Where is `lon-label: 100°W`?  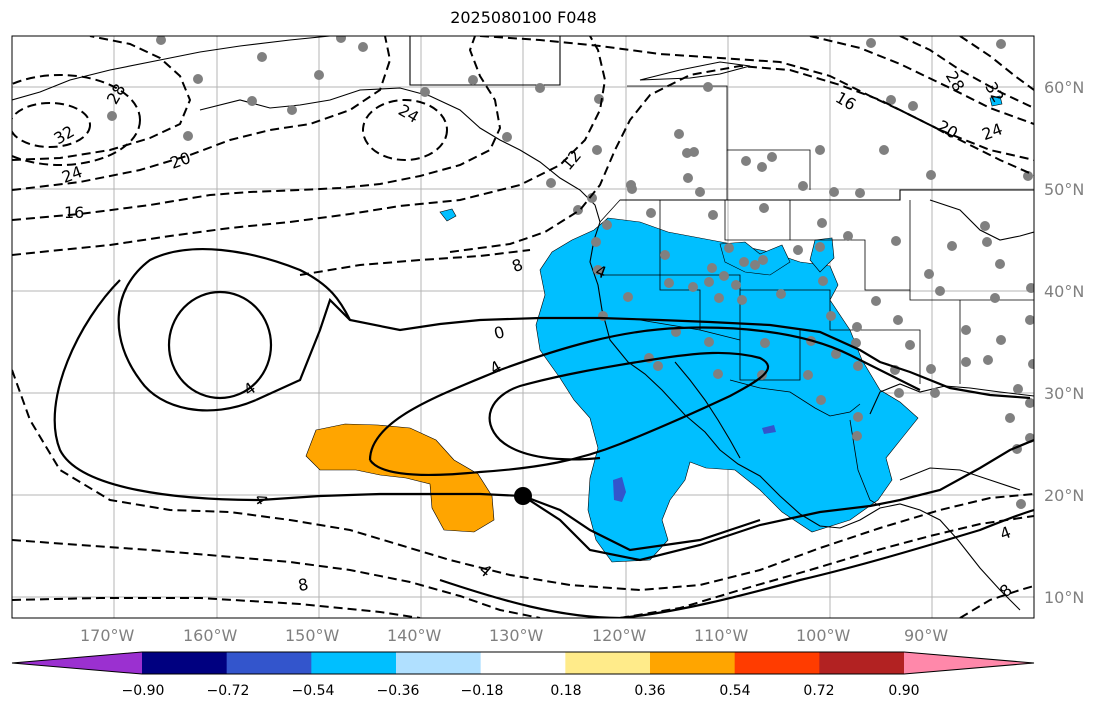
lon-label: 100°W is located at coordinates (823, 635).